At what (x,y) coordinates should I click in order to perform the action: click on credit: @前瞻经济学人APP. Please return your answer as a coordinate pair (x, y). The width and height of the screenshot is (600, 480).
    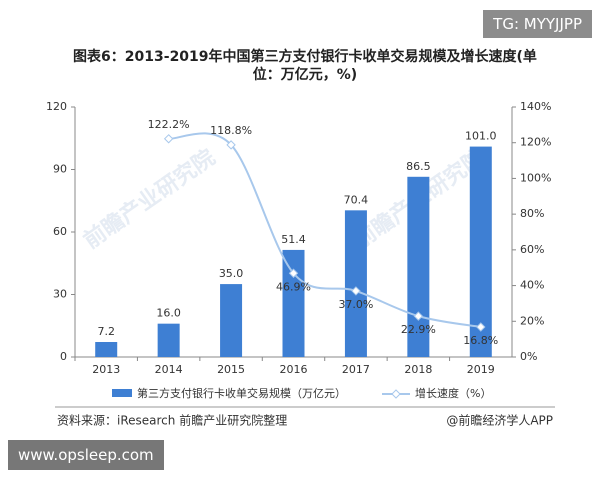
    Looking at the image, I should click on (499, 420).